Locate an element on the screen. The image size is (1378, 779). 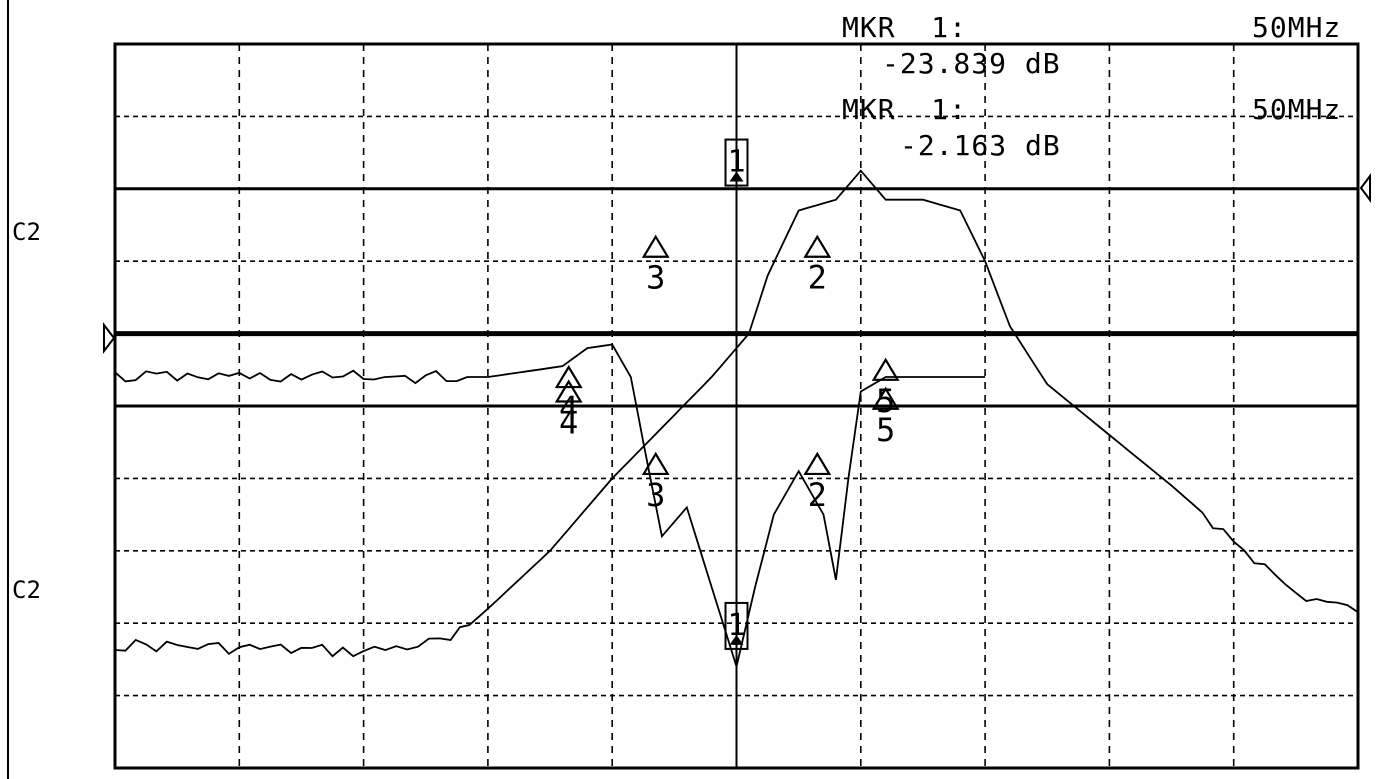
ref-arrow-right-icon is located at coordinates (1365, 188).